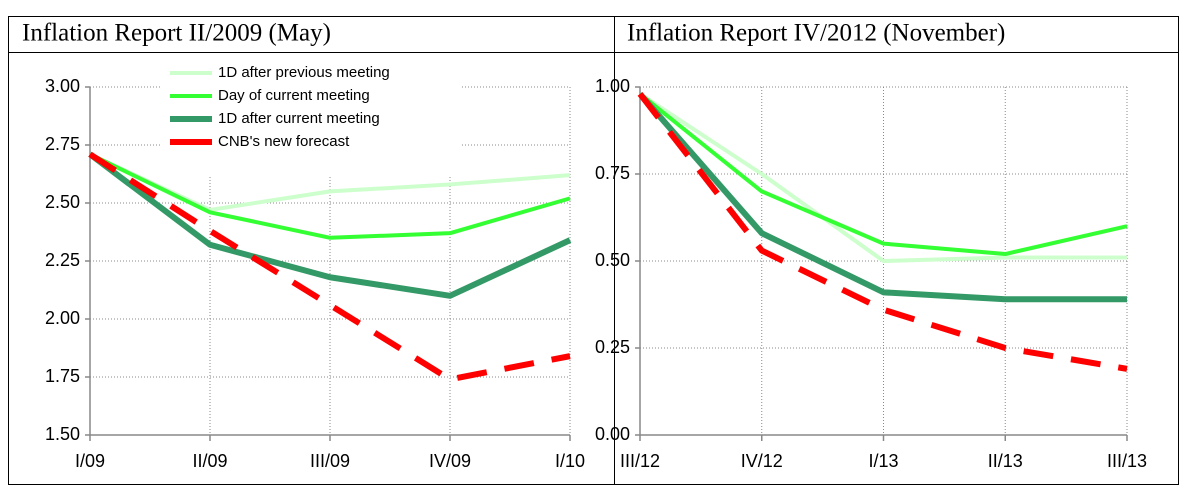 This screenshot has height=493, width=1187. What do you see at coordinates (330, 461) in the screenshot?
I see `x-tick-label: III/09` at bounding box center [330, 461].